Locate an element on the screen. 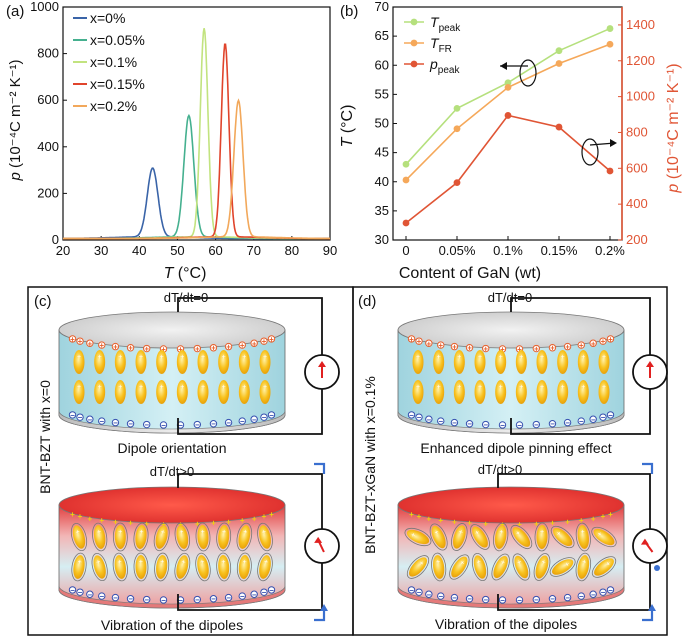 This screenshot has height=637, width=685. legend-label: x=0.05% is located at coordinates (117, 40).